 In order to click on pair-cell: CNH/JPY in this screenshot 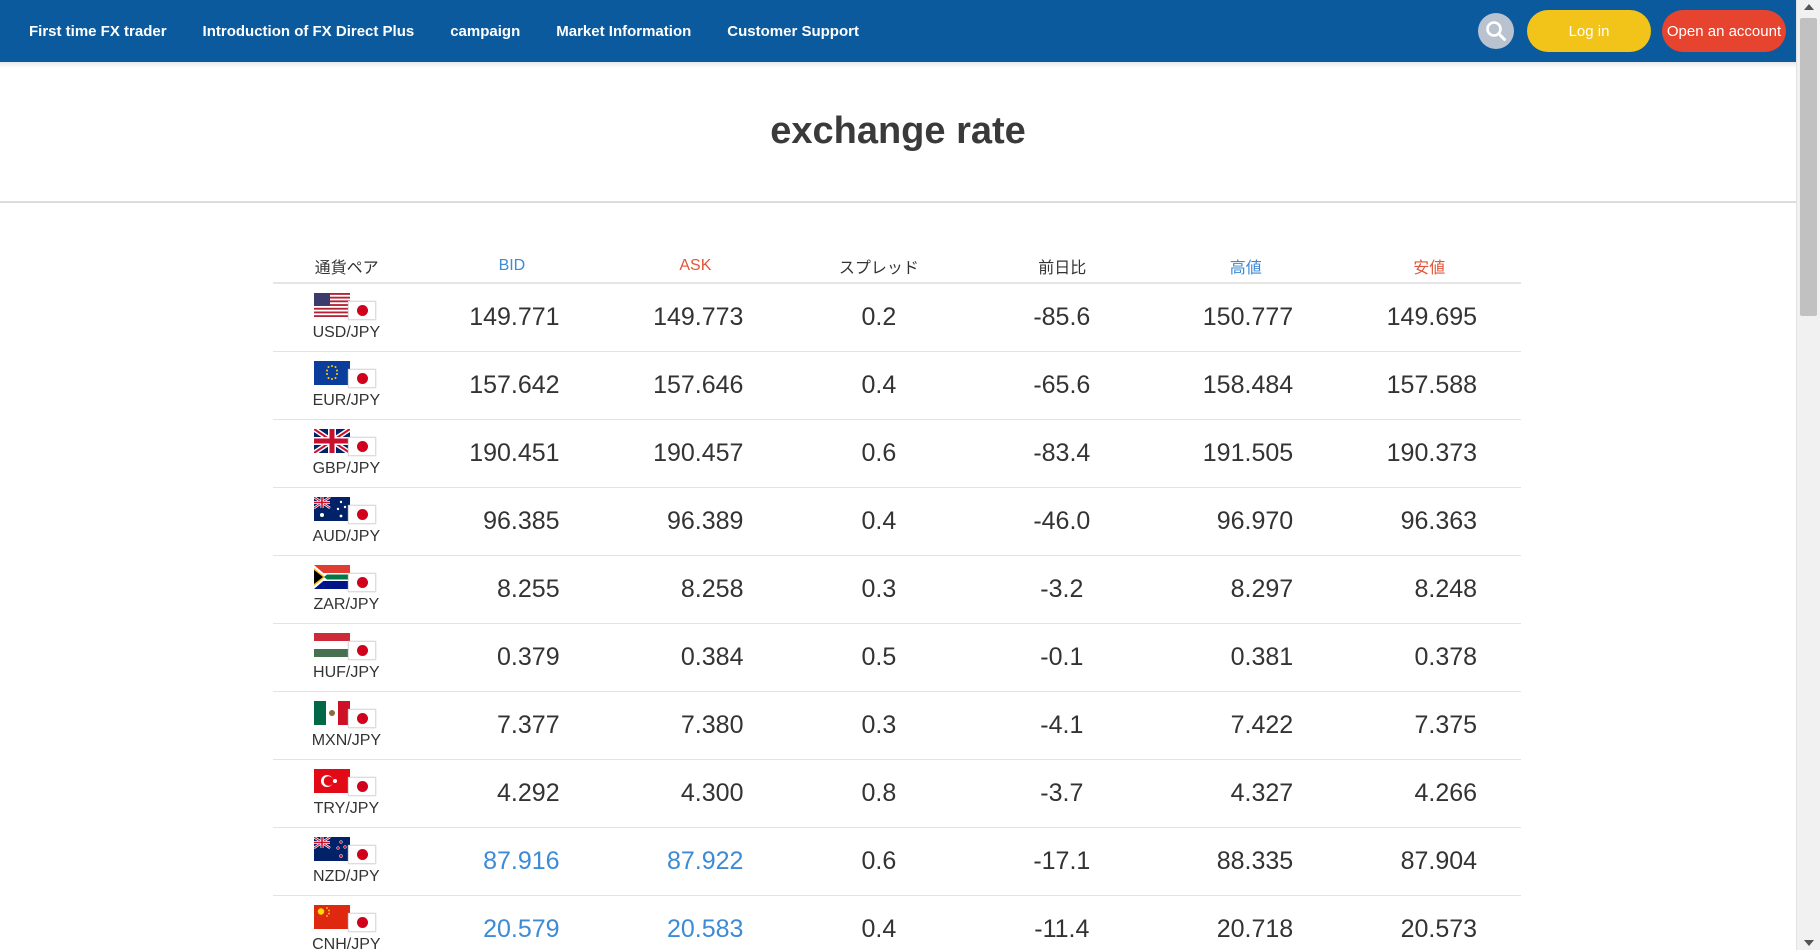, I will do `click(346, 927)`.